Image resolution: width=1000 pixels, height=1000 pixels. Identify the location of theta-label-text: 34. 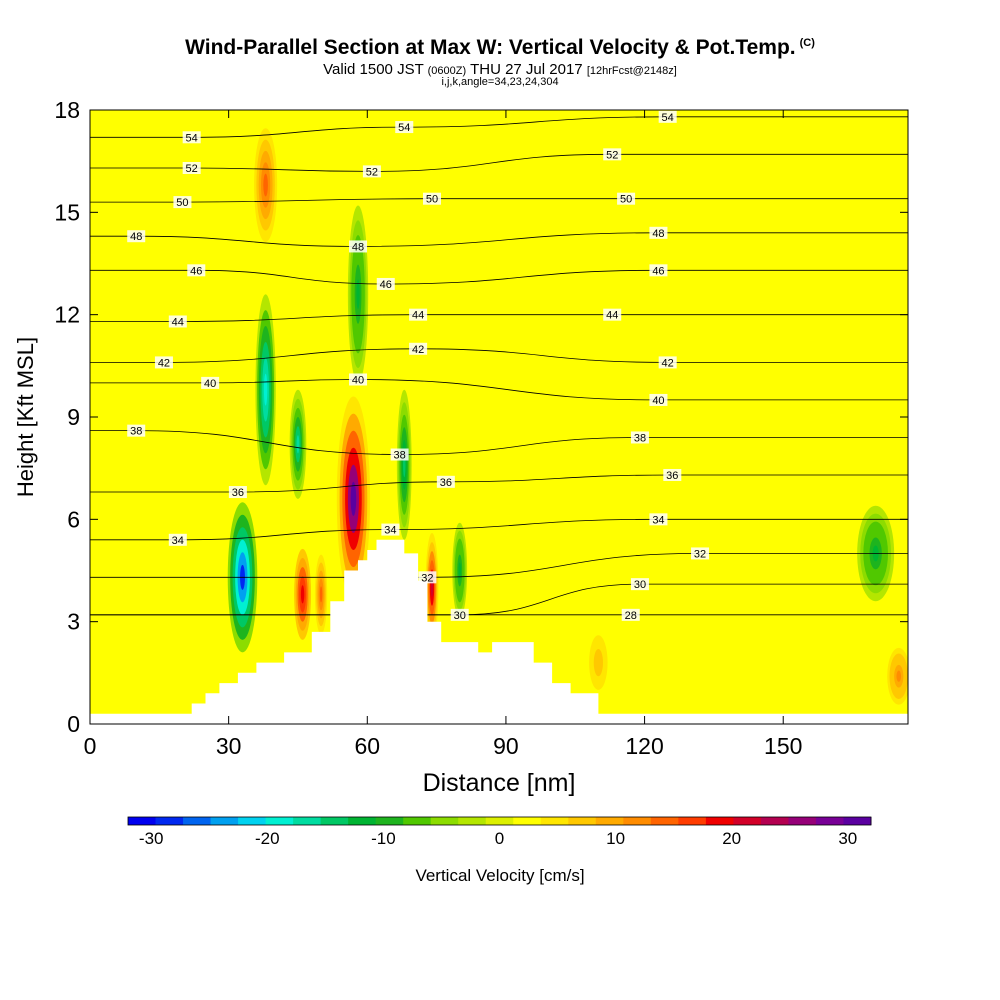
(658, 520).